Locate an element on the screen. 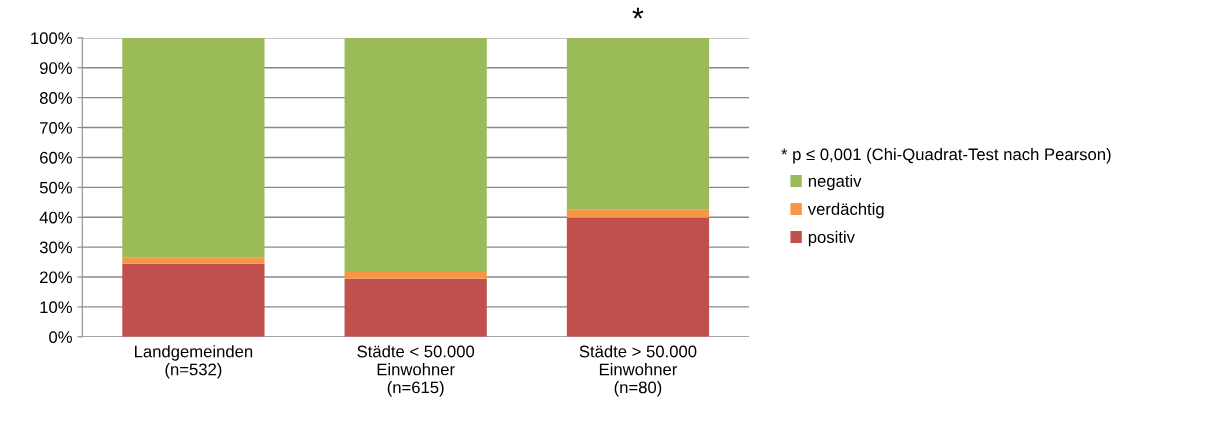 The height and width of the screenshot is (421, 1228). y-tick-label: 60% is located at coordinates (56, 157).